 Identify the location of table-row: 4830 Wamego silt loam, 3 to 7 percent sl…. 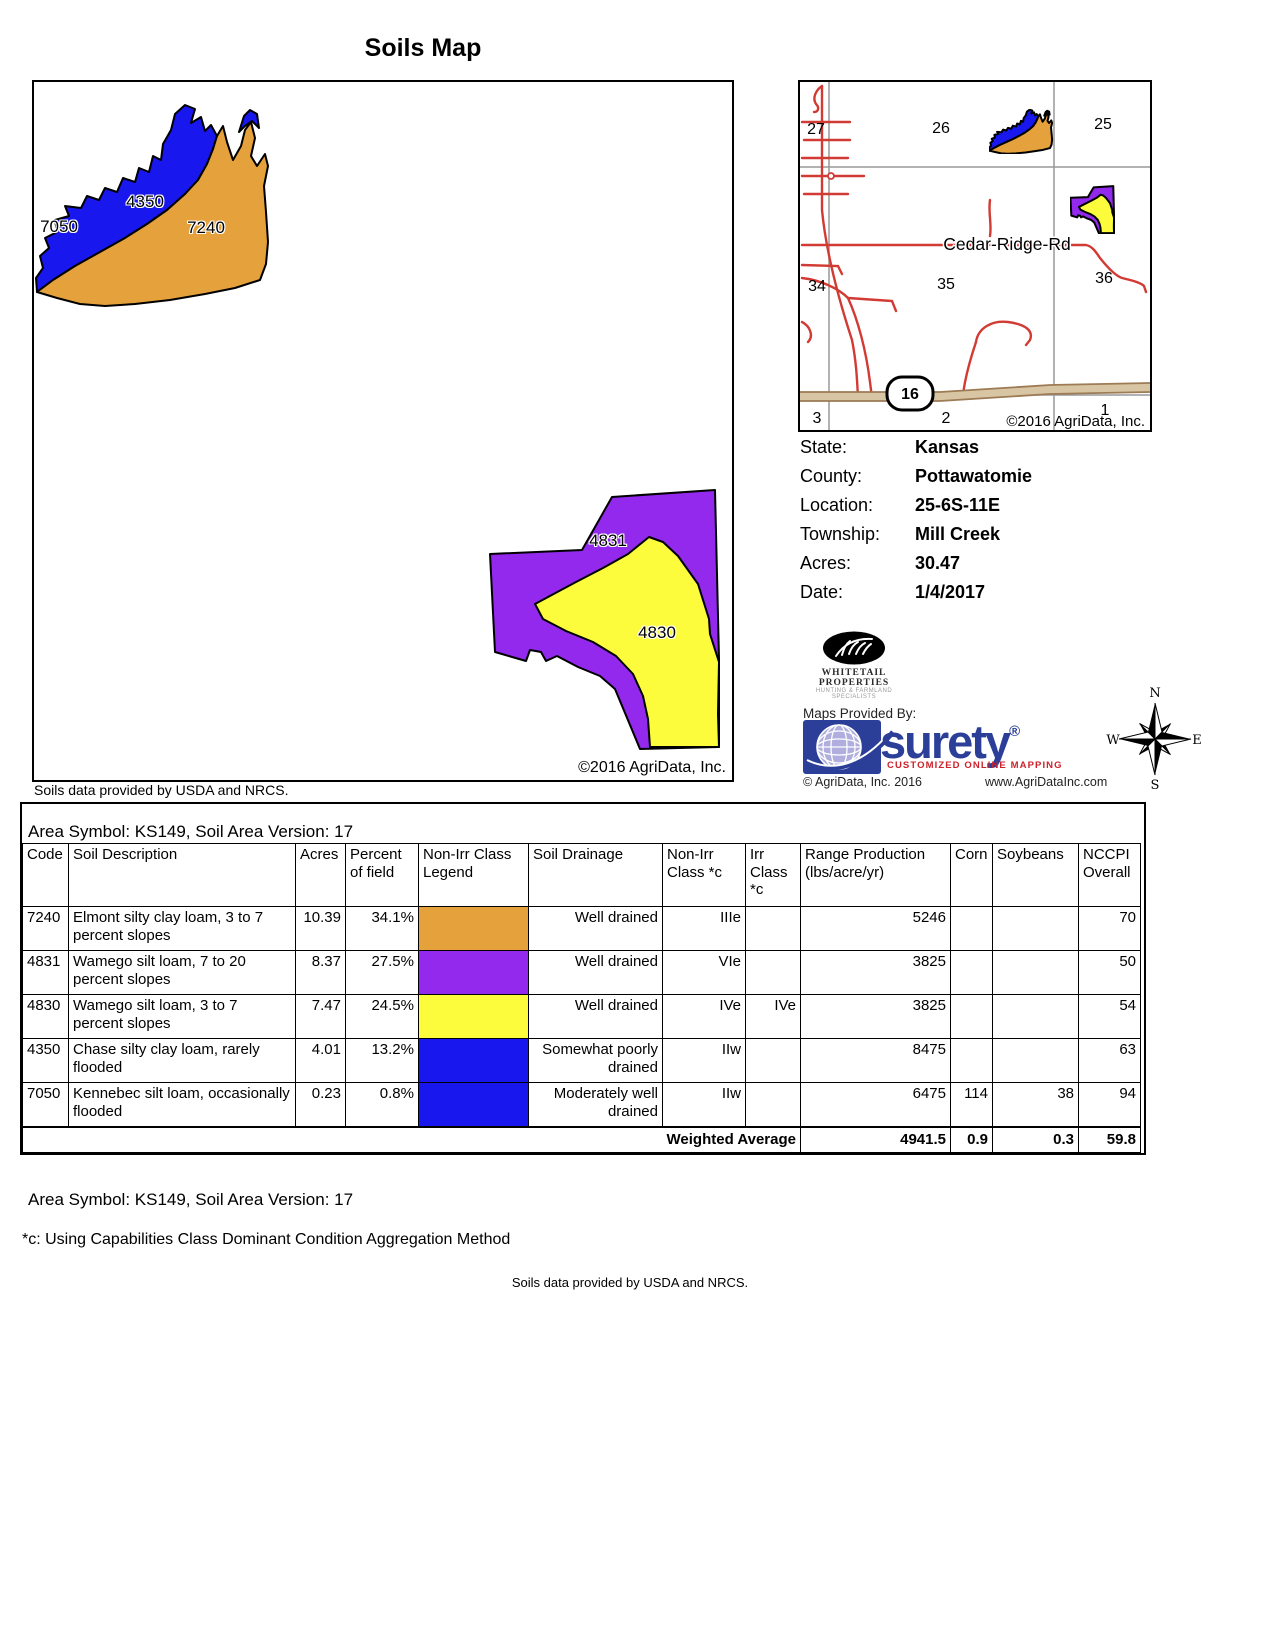
(581, 1016).